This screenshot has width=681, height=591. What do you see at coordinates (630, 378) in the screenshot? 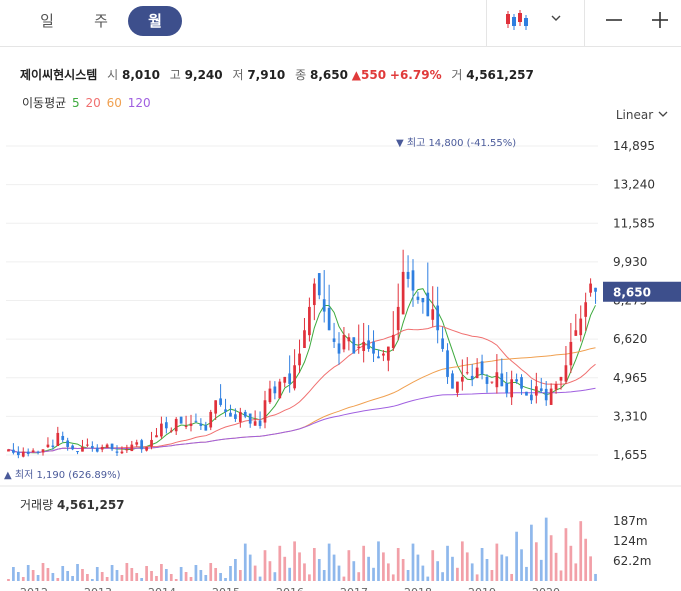
I see `price-tick-label: 4,965` at bounding box center [630, 378].